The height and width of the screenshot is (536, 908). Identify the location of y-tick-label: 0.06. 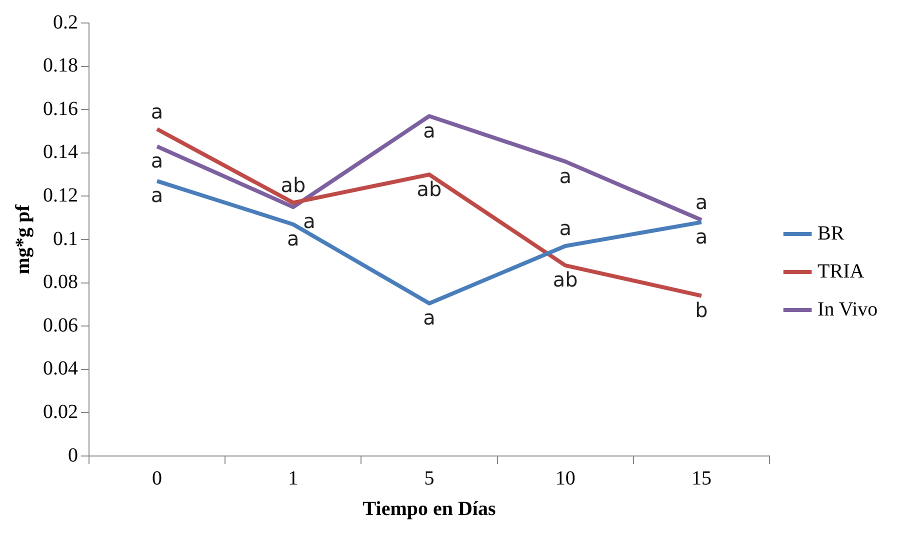
(60, 325).